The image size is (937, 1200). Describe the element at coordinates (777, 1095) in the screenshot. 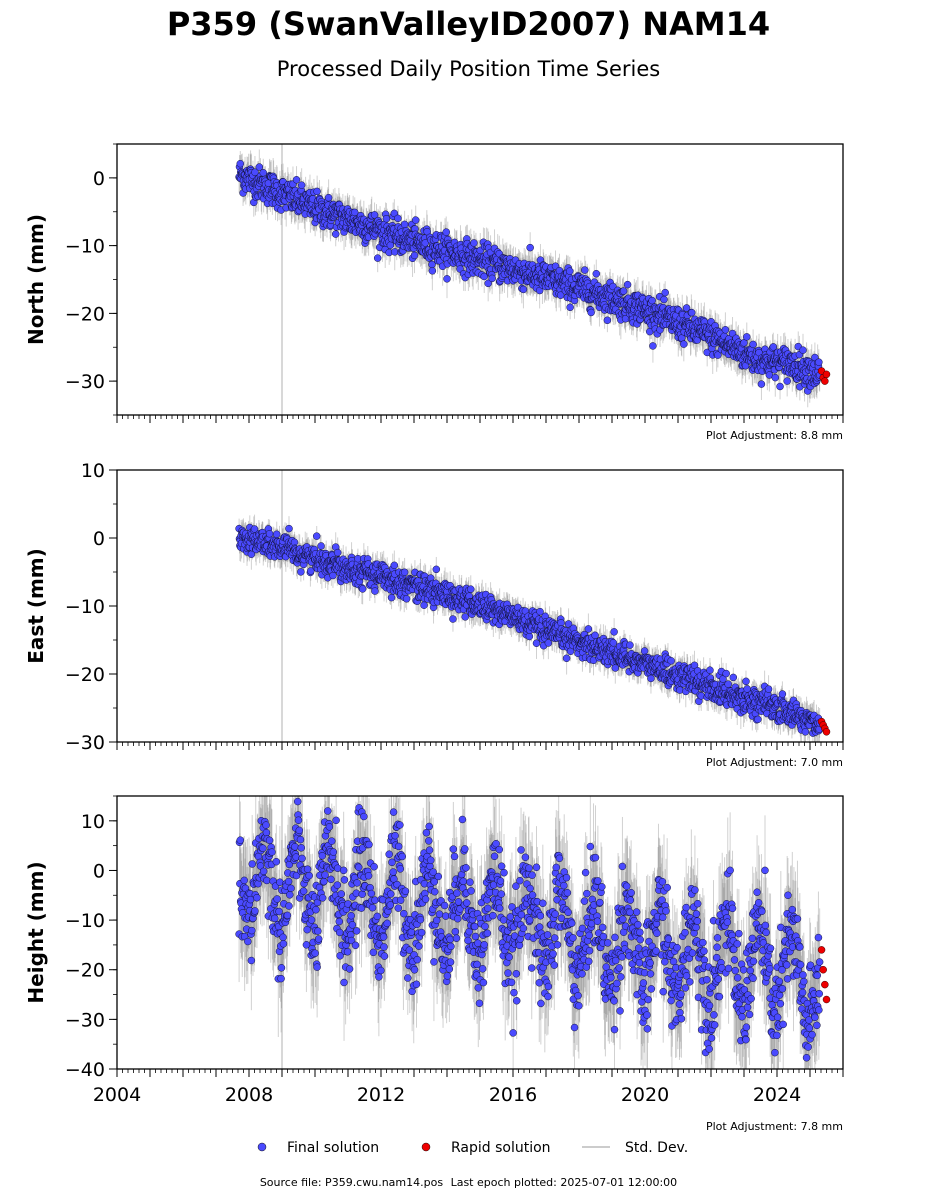

I see `x-tick-label: 2024` at that location.